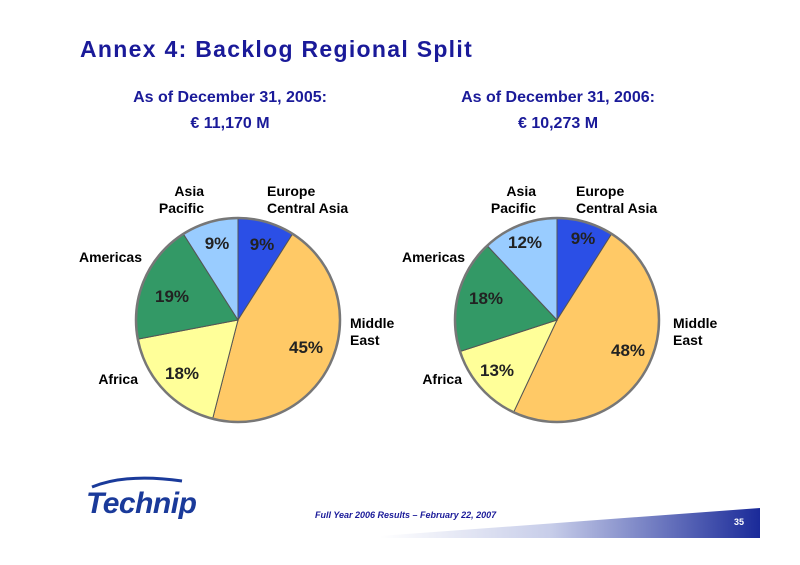 The height and width of the screenshot is (565, 800). What do you see at coordinates (230, 123) in the screenshot?
I see `chart-2005-total: € 11,170 M` at bounding box center [230, 123].